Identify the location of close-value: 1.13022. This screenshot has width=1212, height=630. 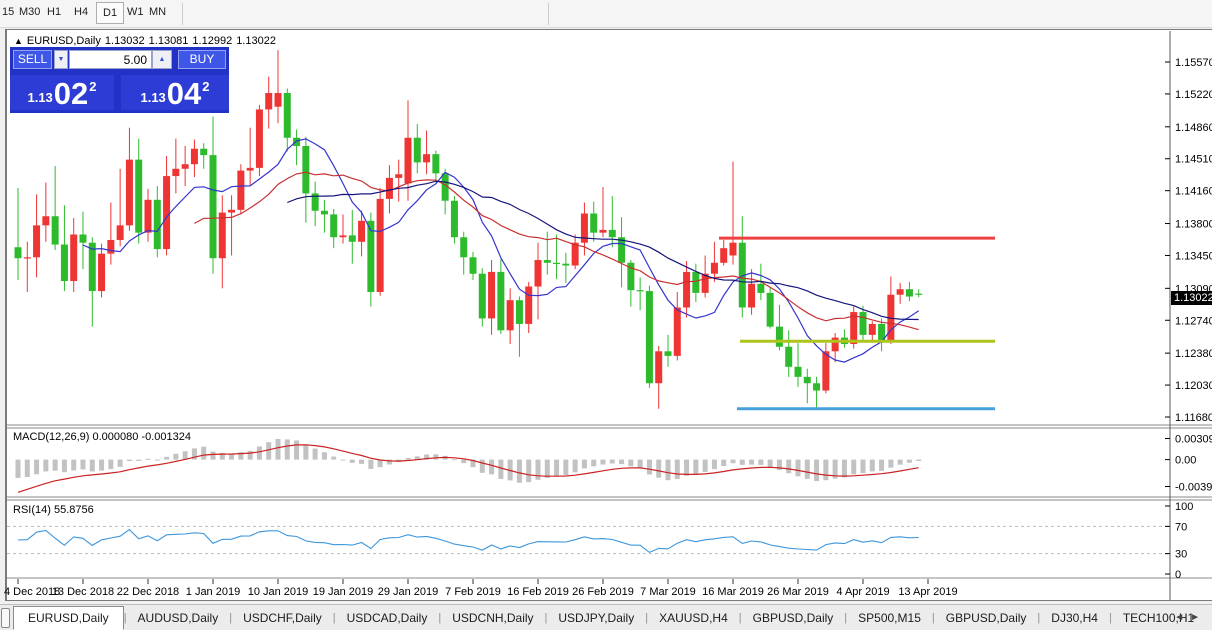
(256, 41).